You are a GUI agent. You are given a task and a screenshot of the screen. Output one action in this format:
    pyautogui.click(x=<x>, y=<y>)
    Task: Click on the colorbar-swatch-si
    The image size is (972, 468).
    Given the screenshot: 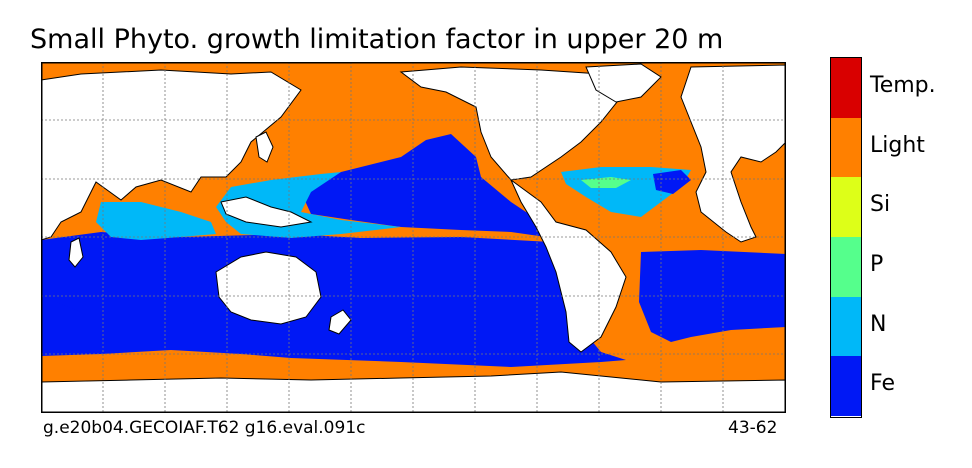 What is the action you would take?
    pyautogui.click(x=846, y=207)
    